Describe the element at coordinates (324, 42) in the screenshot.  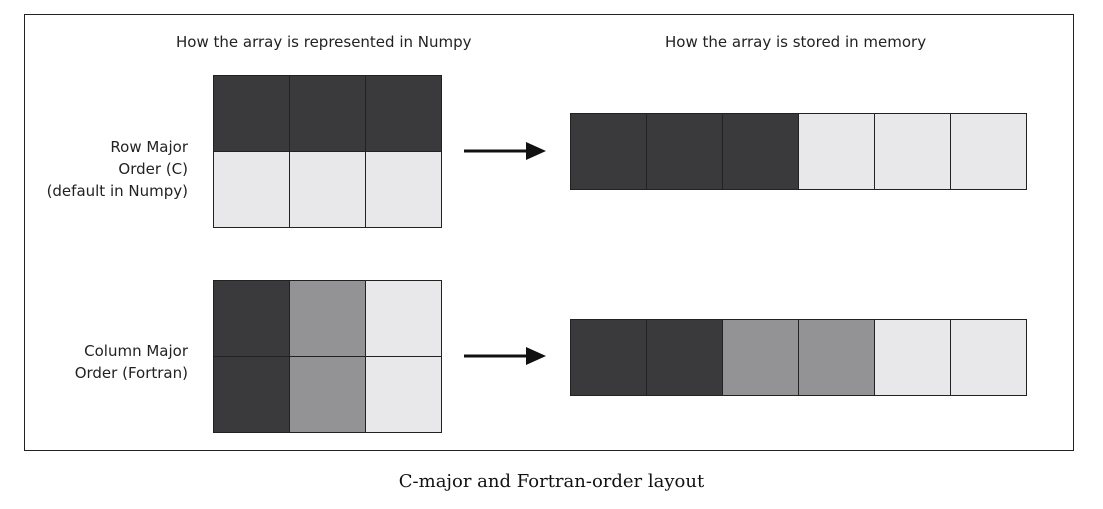
I see `numpy-representation-header: How the array is represented in Numpy` at that location.